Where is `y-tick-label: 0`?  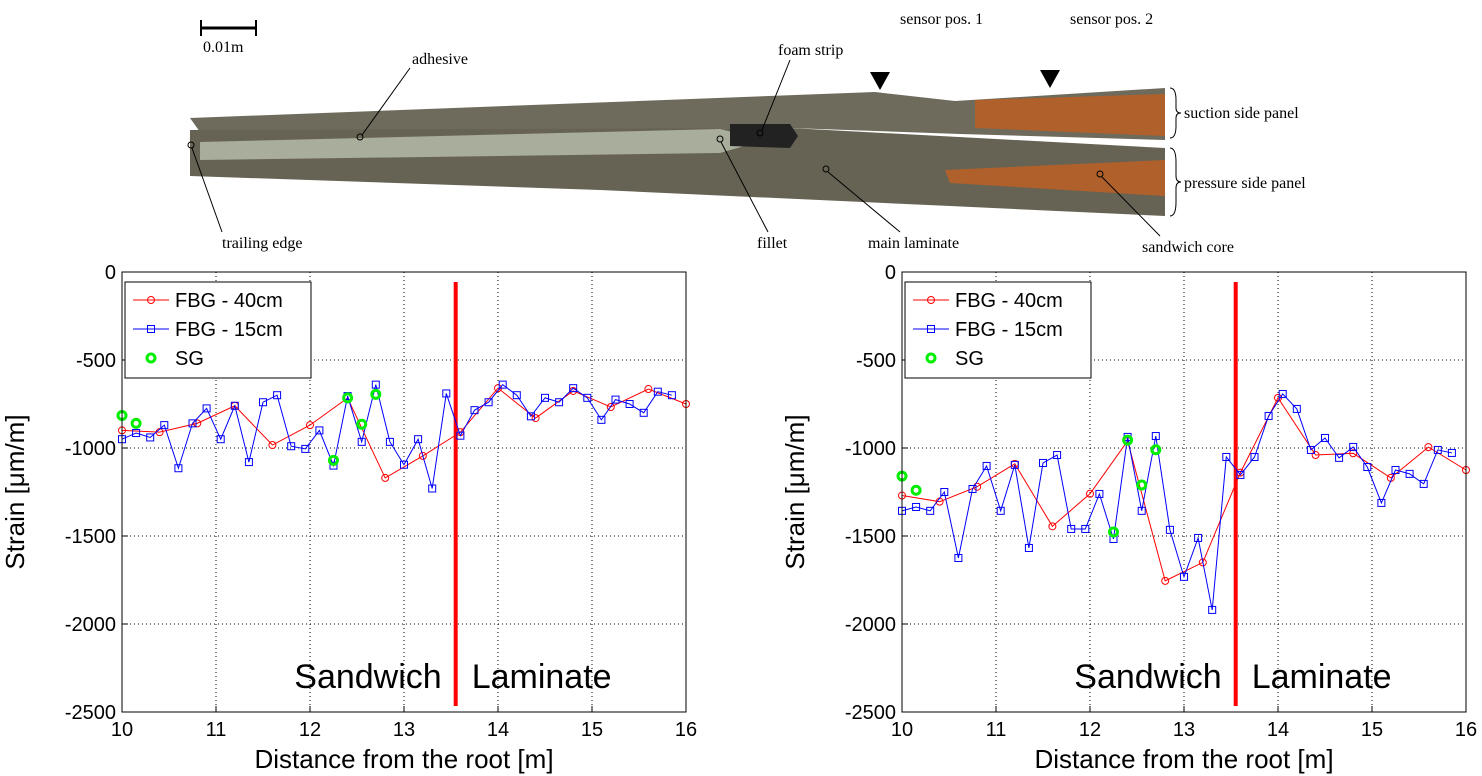 y-tick-label: 0 is located at coordinates (110, 273).